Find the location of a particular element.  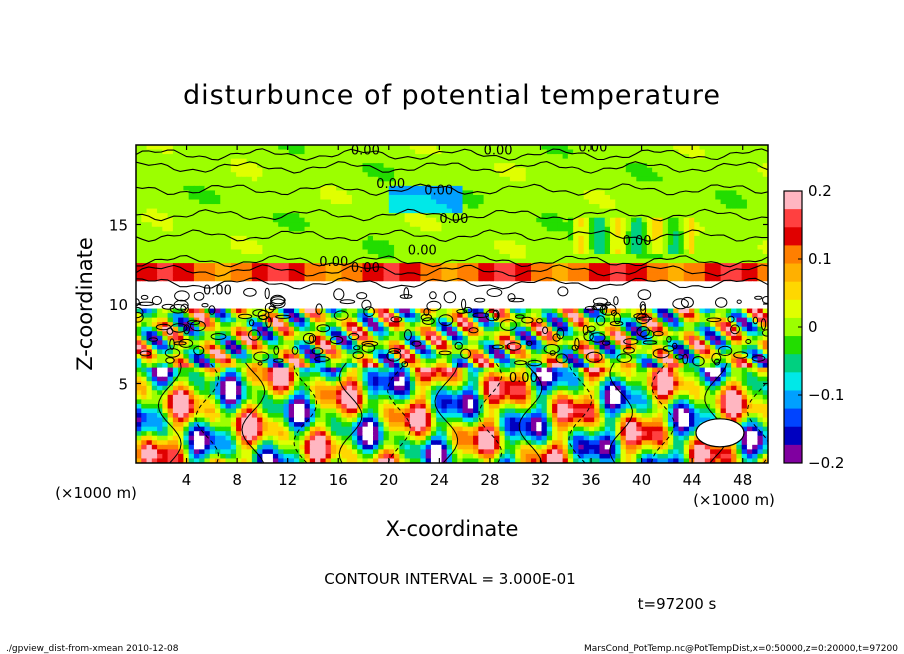

colorbar-tick-label: −0.1 is located at coordinates (826, 395).